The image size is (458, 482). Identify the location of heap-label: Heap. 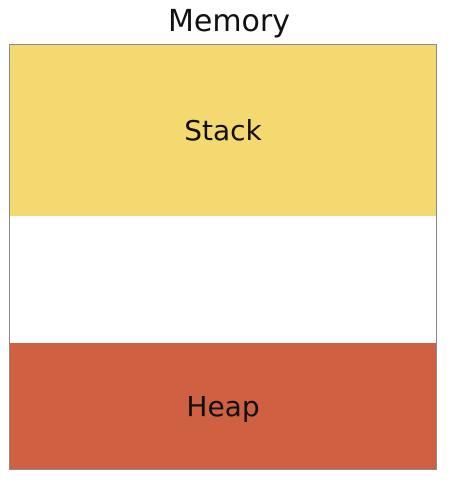
(223, 406).